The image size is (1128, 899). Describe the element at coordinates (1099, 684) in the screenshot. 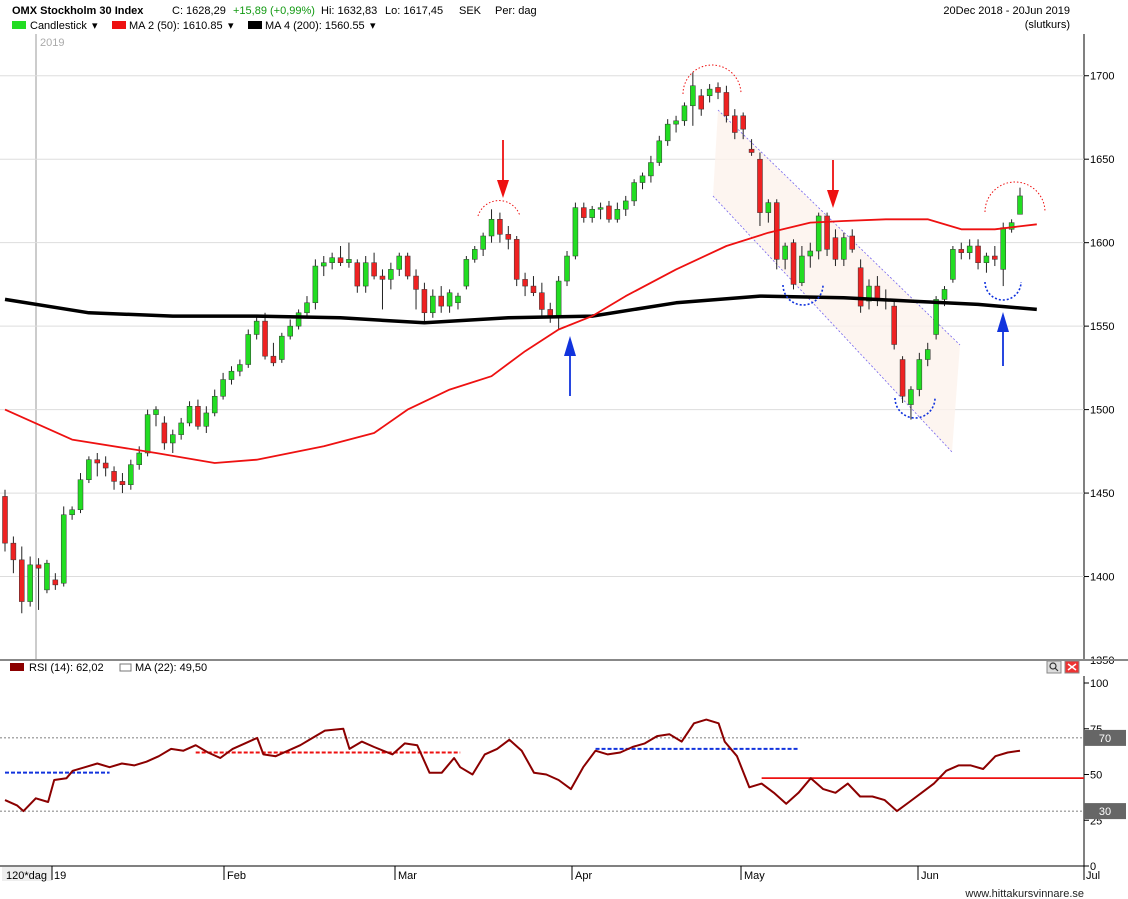

I see `rsi-tick-label: 100` at that location.